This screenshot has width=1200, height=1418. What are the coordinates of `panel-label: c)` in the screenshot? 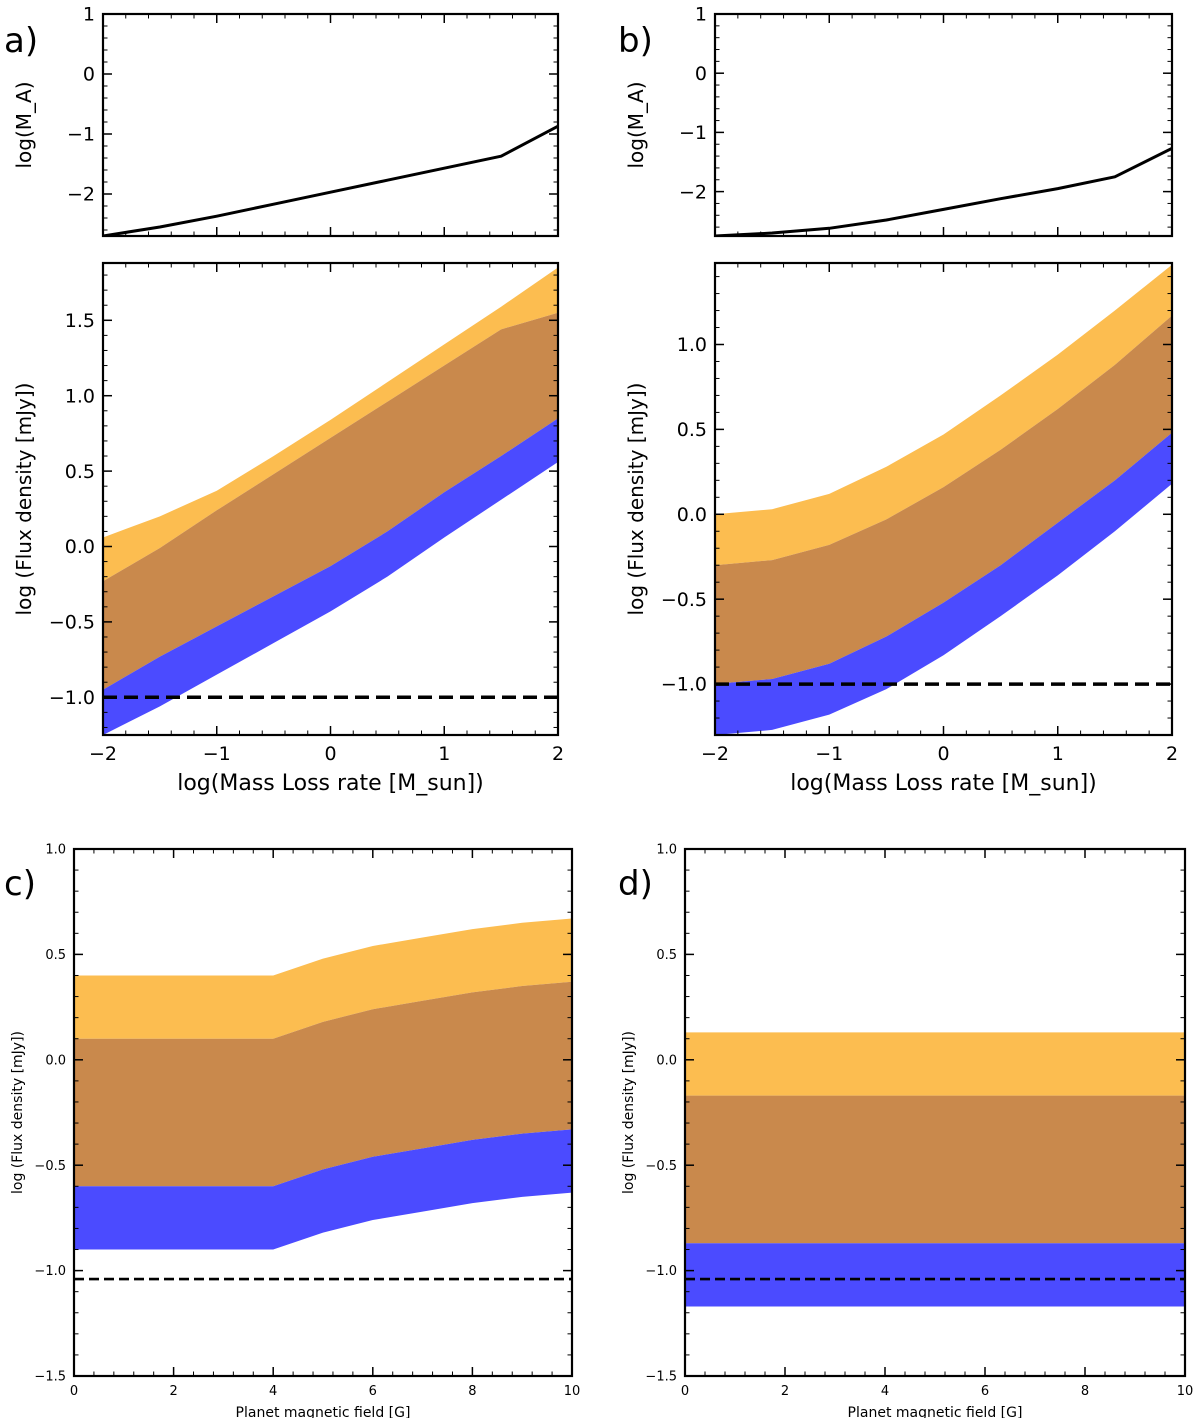 It's located at (20, 884).